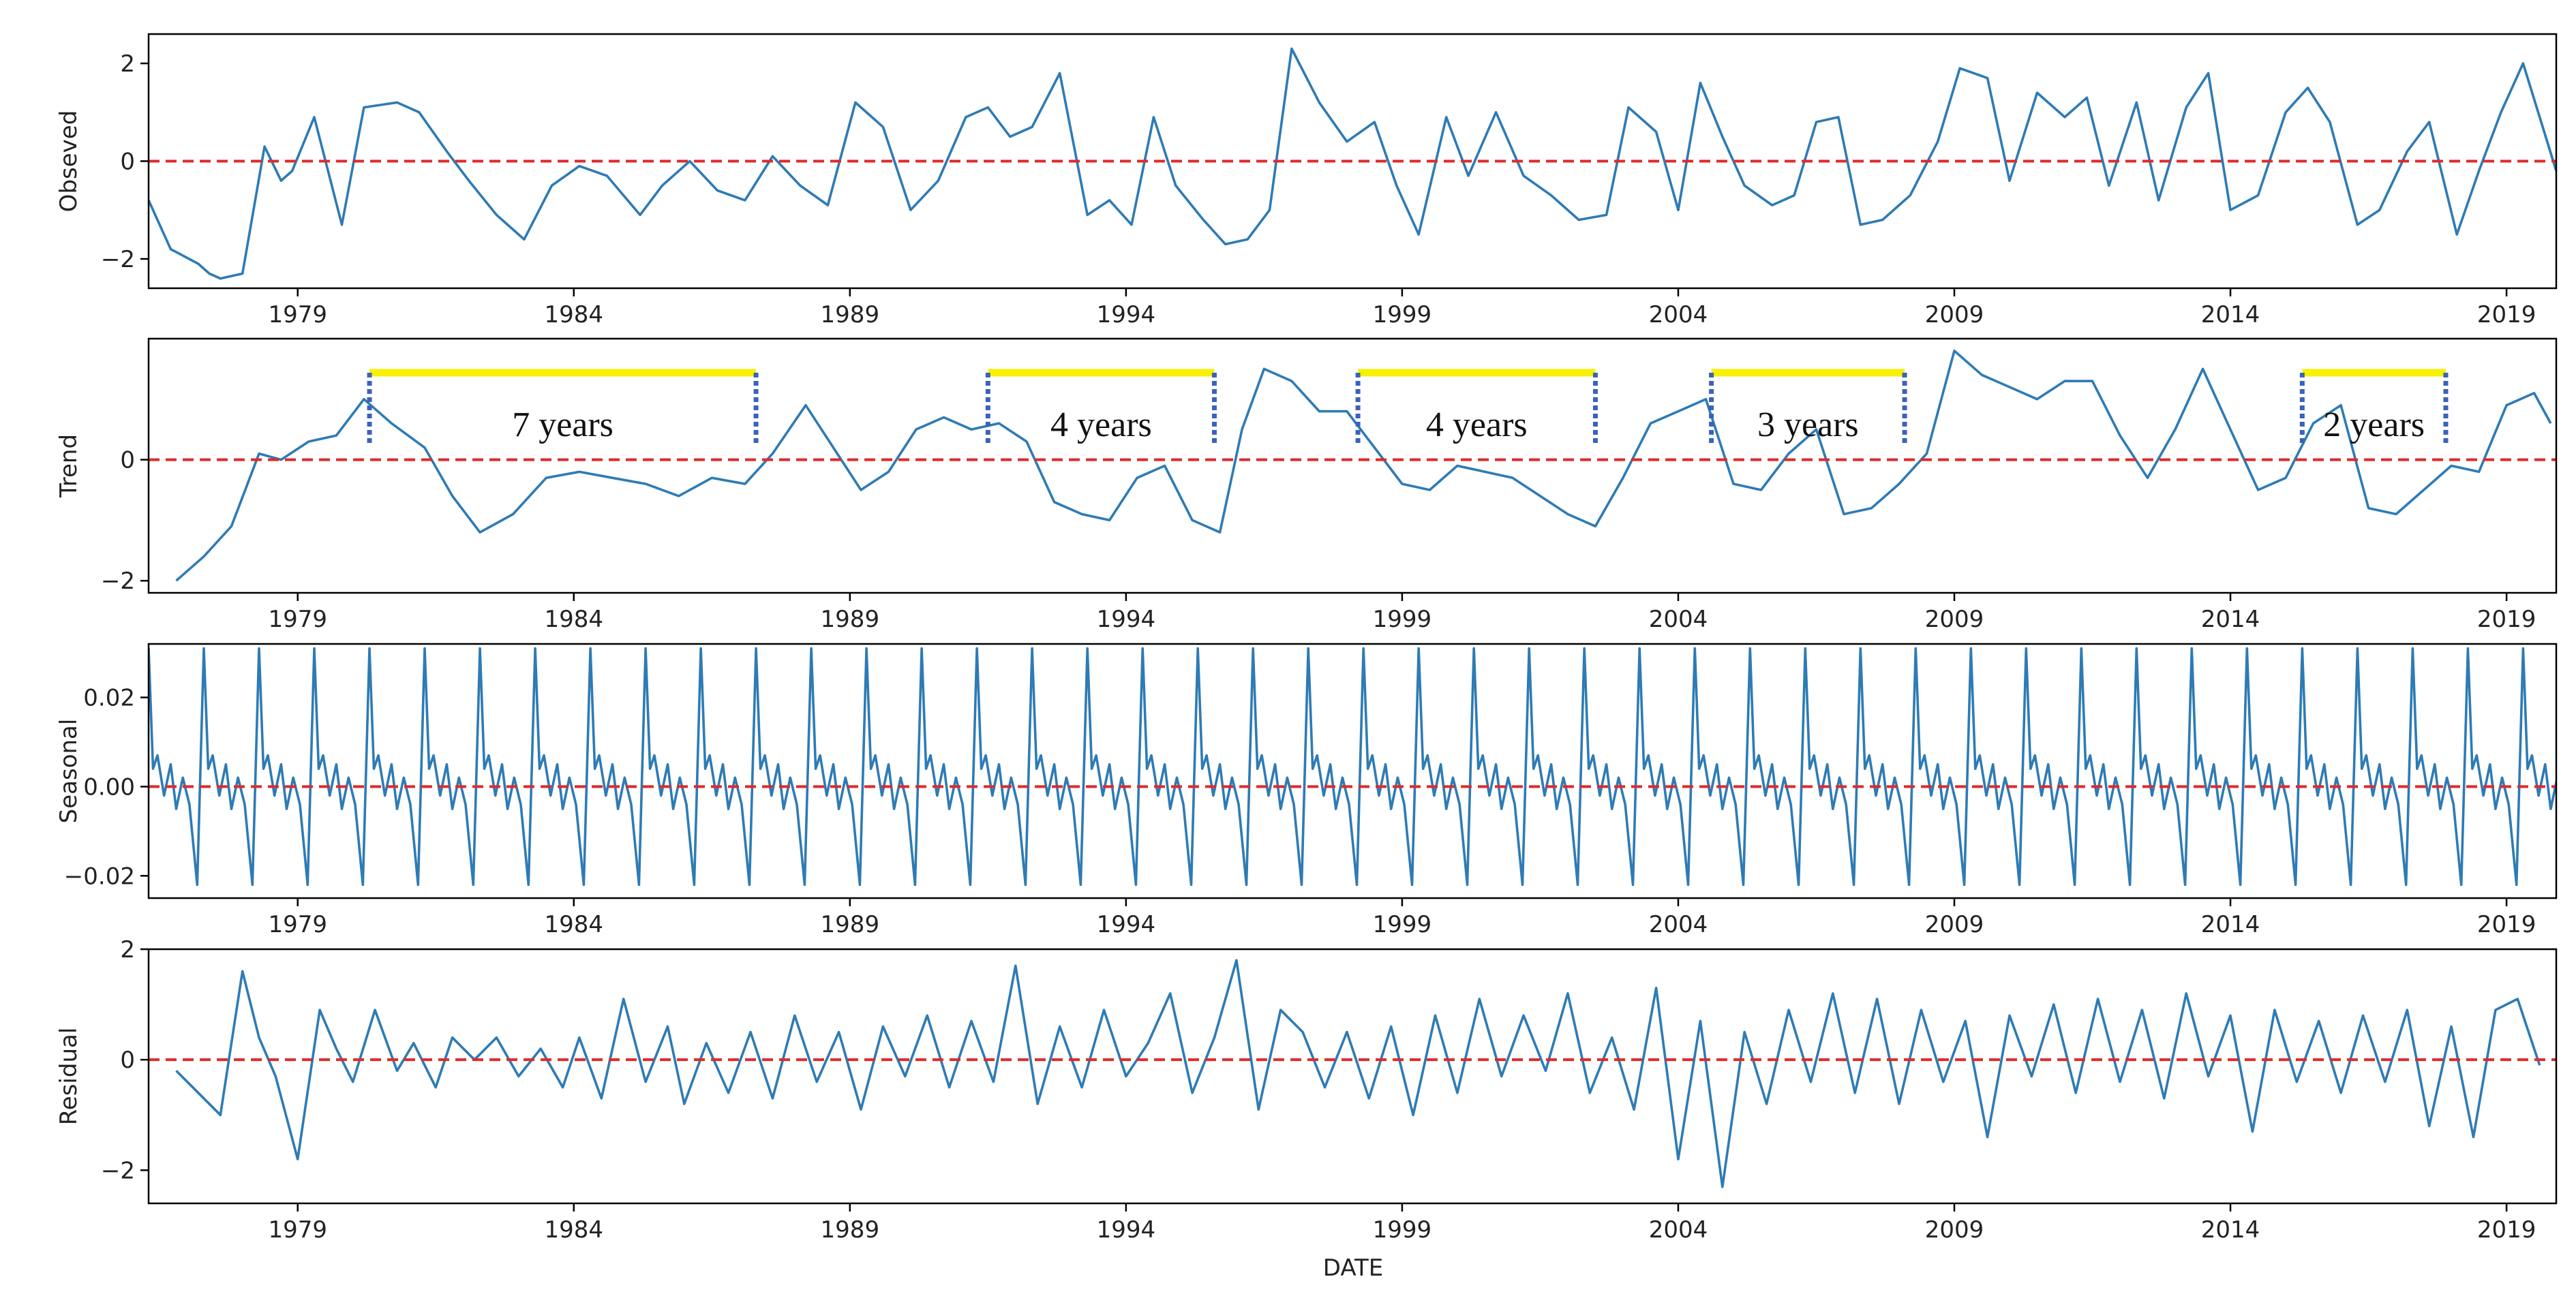  I want to click on y-axis-label: Seasonal, so click(69, 771).